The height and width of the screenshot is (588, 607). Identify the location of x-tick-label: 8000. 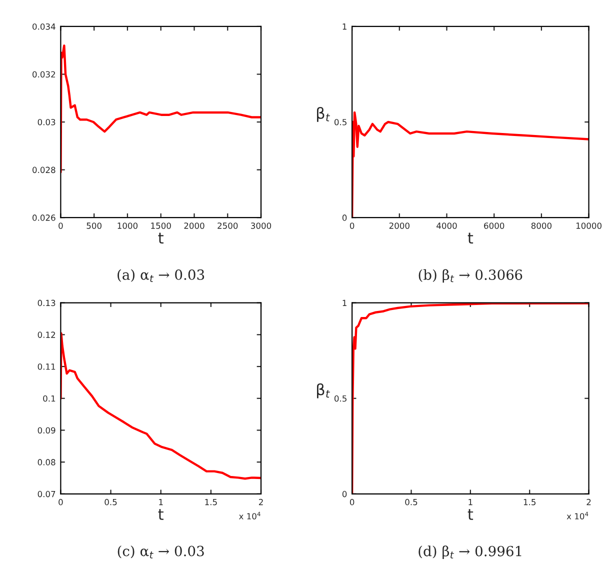
(541, 225).